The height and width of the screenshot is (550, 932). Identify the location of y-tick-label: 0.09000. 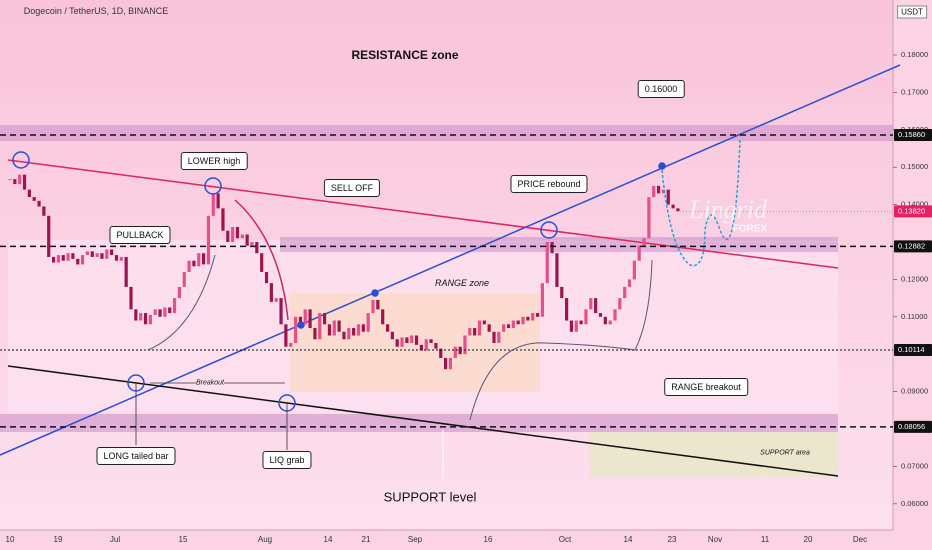
(914, 391).